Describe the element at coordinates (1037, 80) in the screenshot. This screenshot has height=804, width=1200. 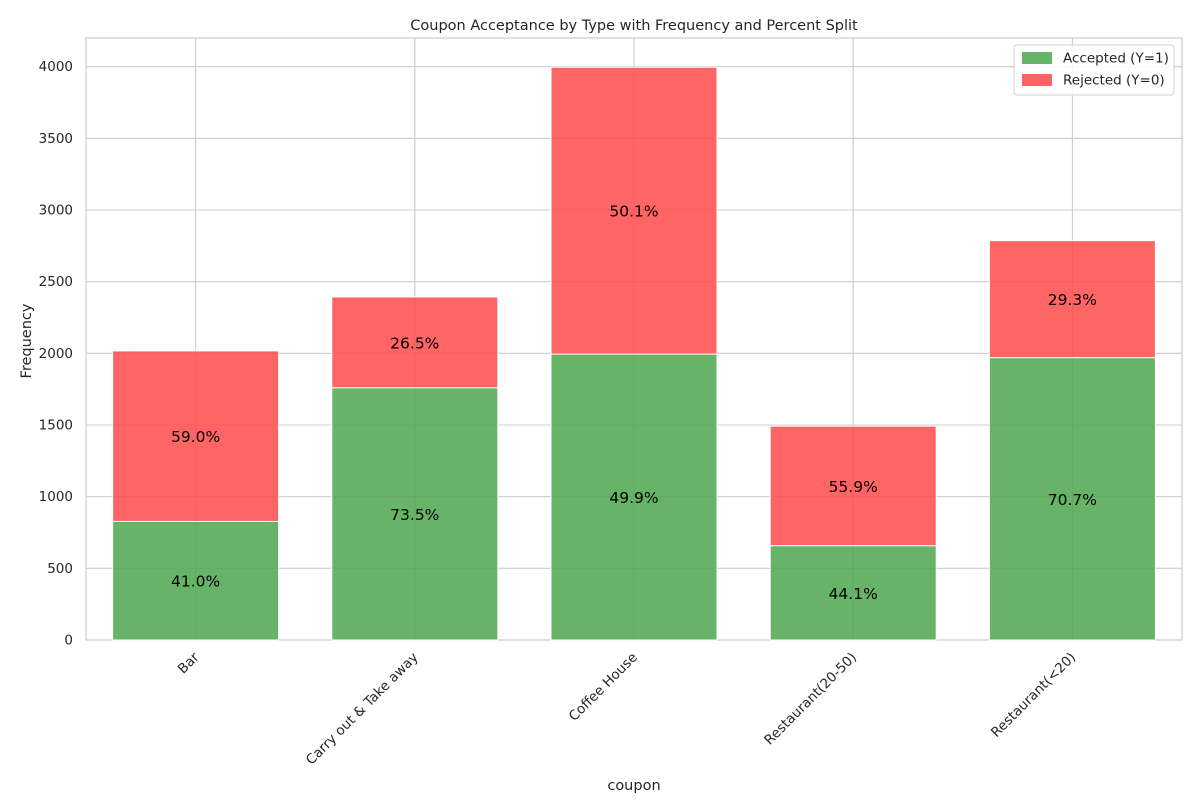
I see `legend-swatch-rejected` at that location.